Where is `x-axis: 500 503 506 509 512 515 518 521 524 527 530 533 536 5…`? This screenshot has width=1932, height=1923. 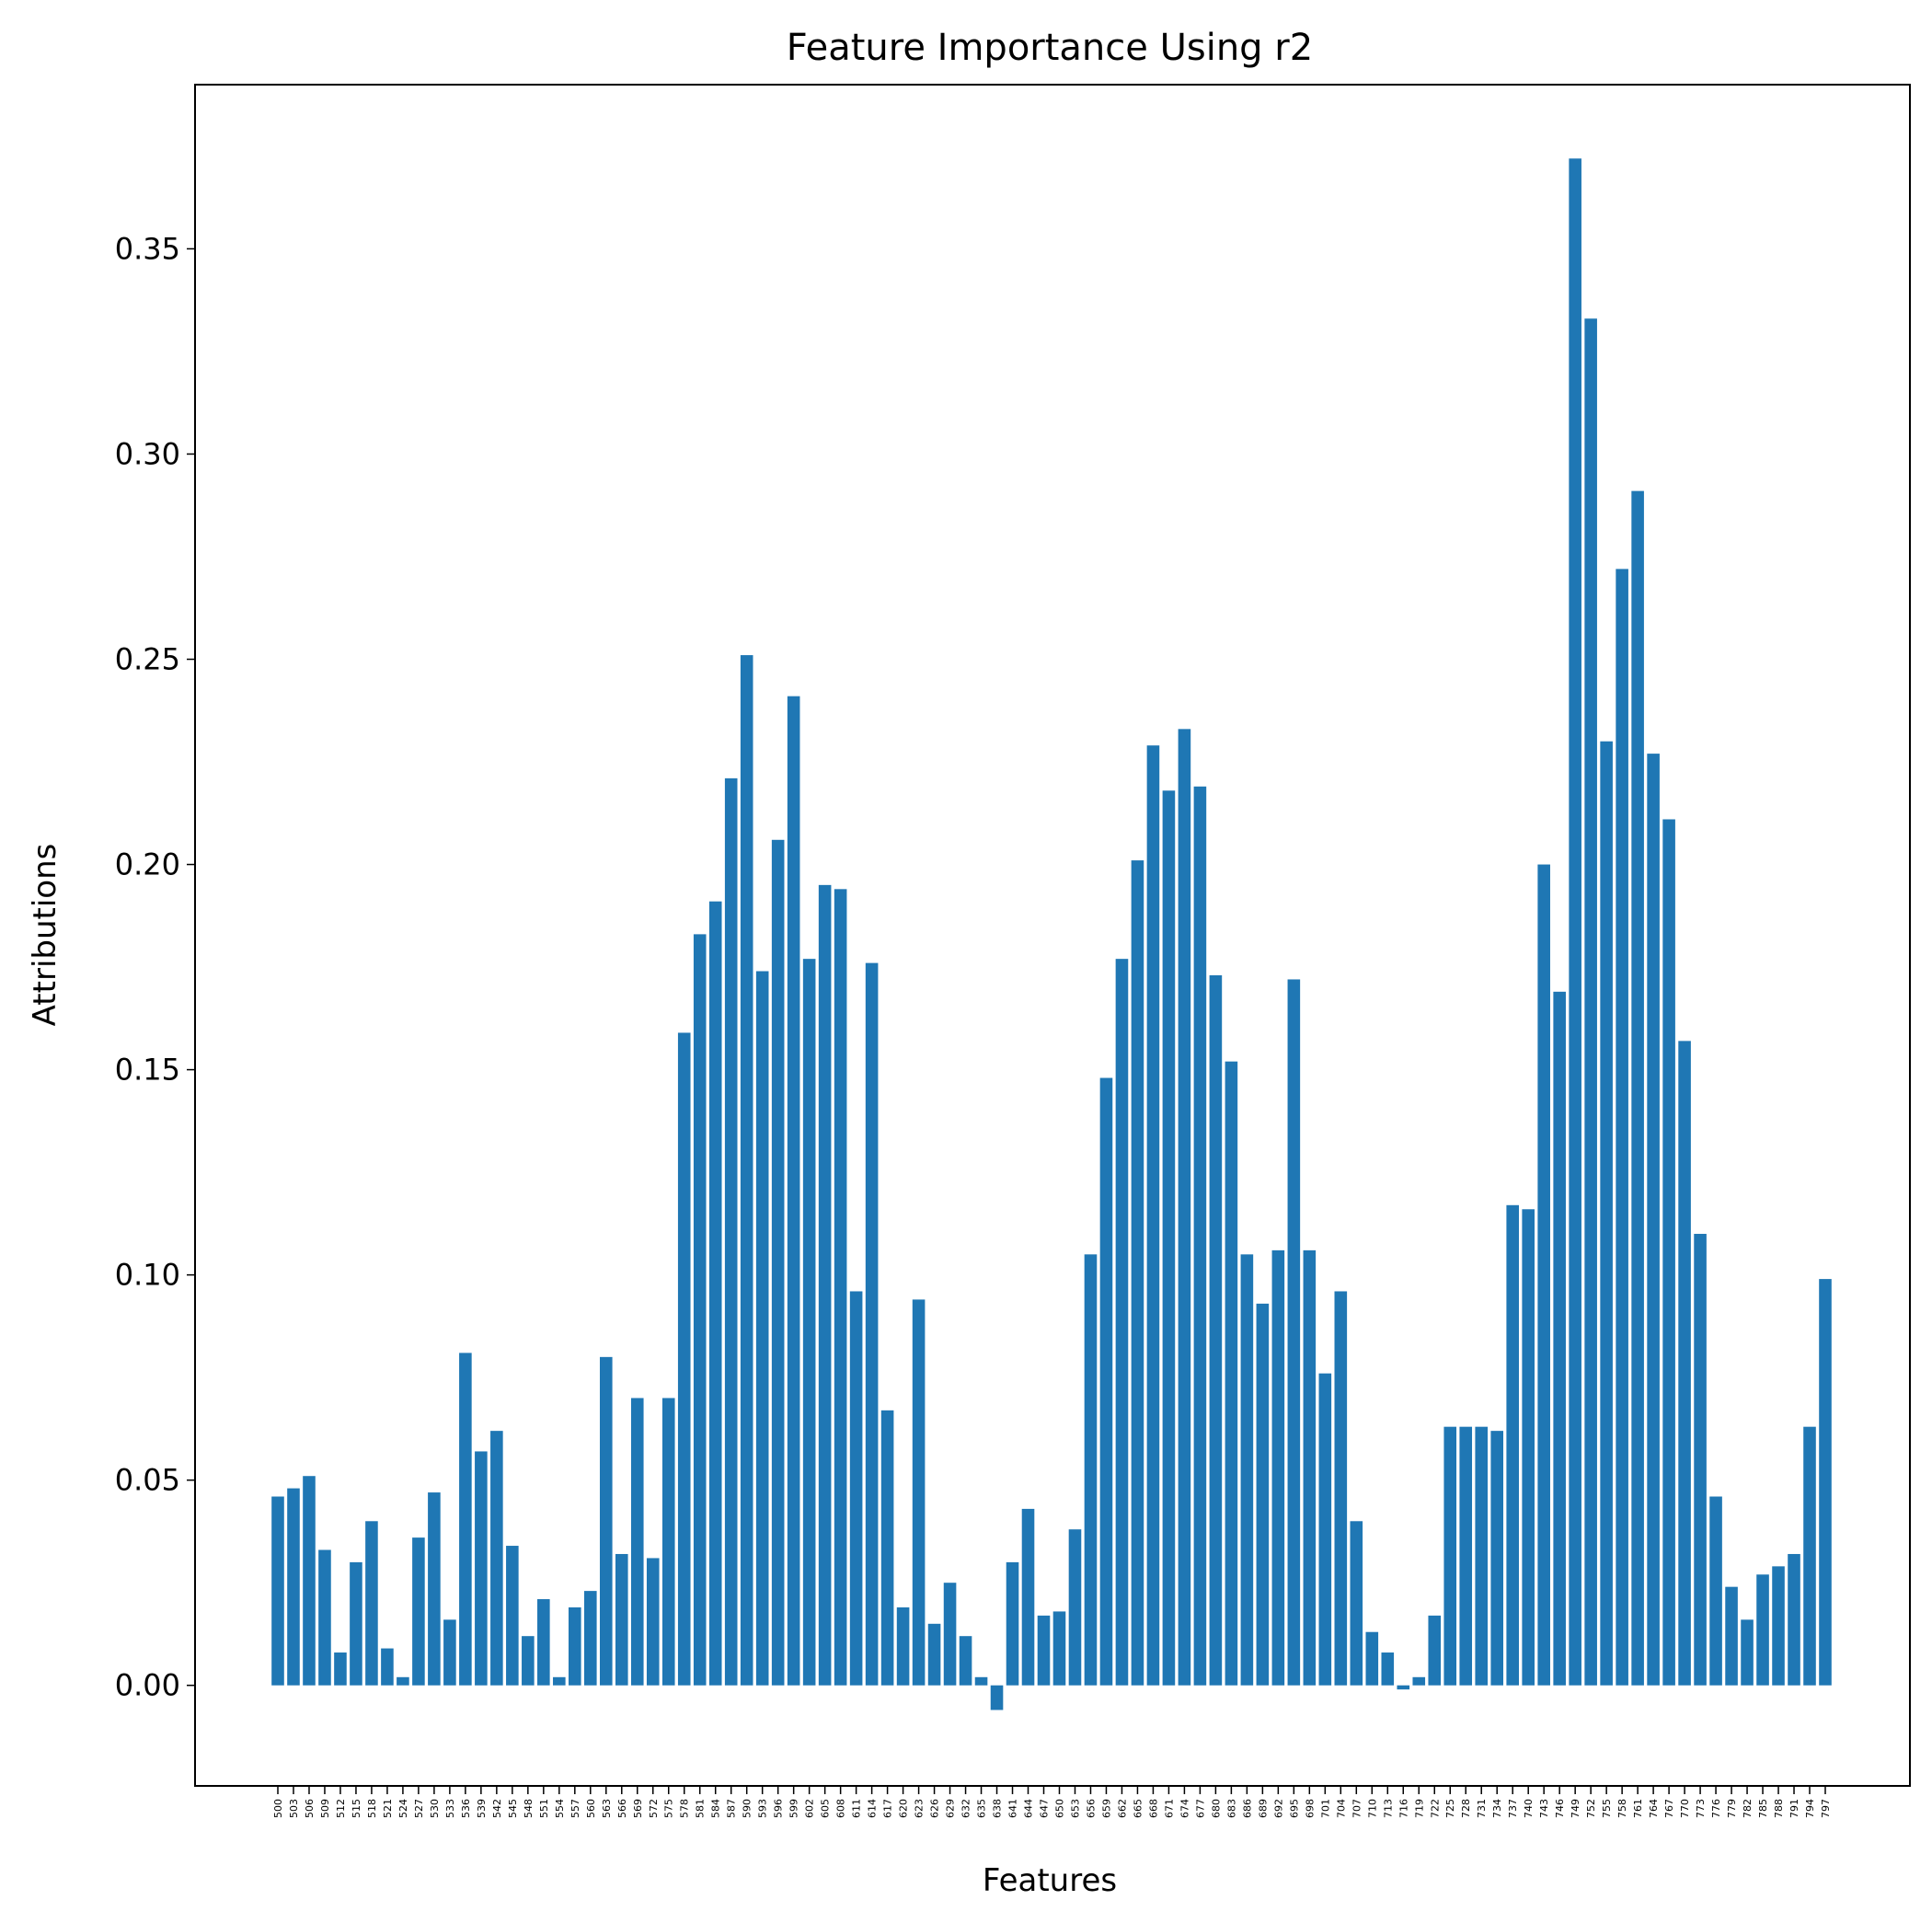
x-axis: 500 503 506 509 512 515 518 521 524 527 530 533 536 5… is located at coordinates (1052, 1802).